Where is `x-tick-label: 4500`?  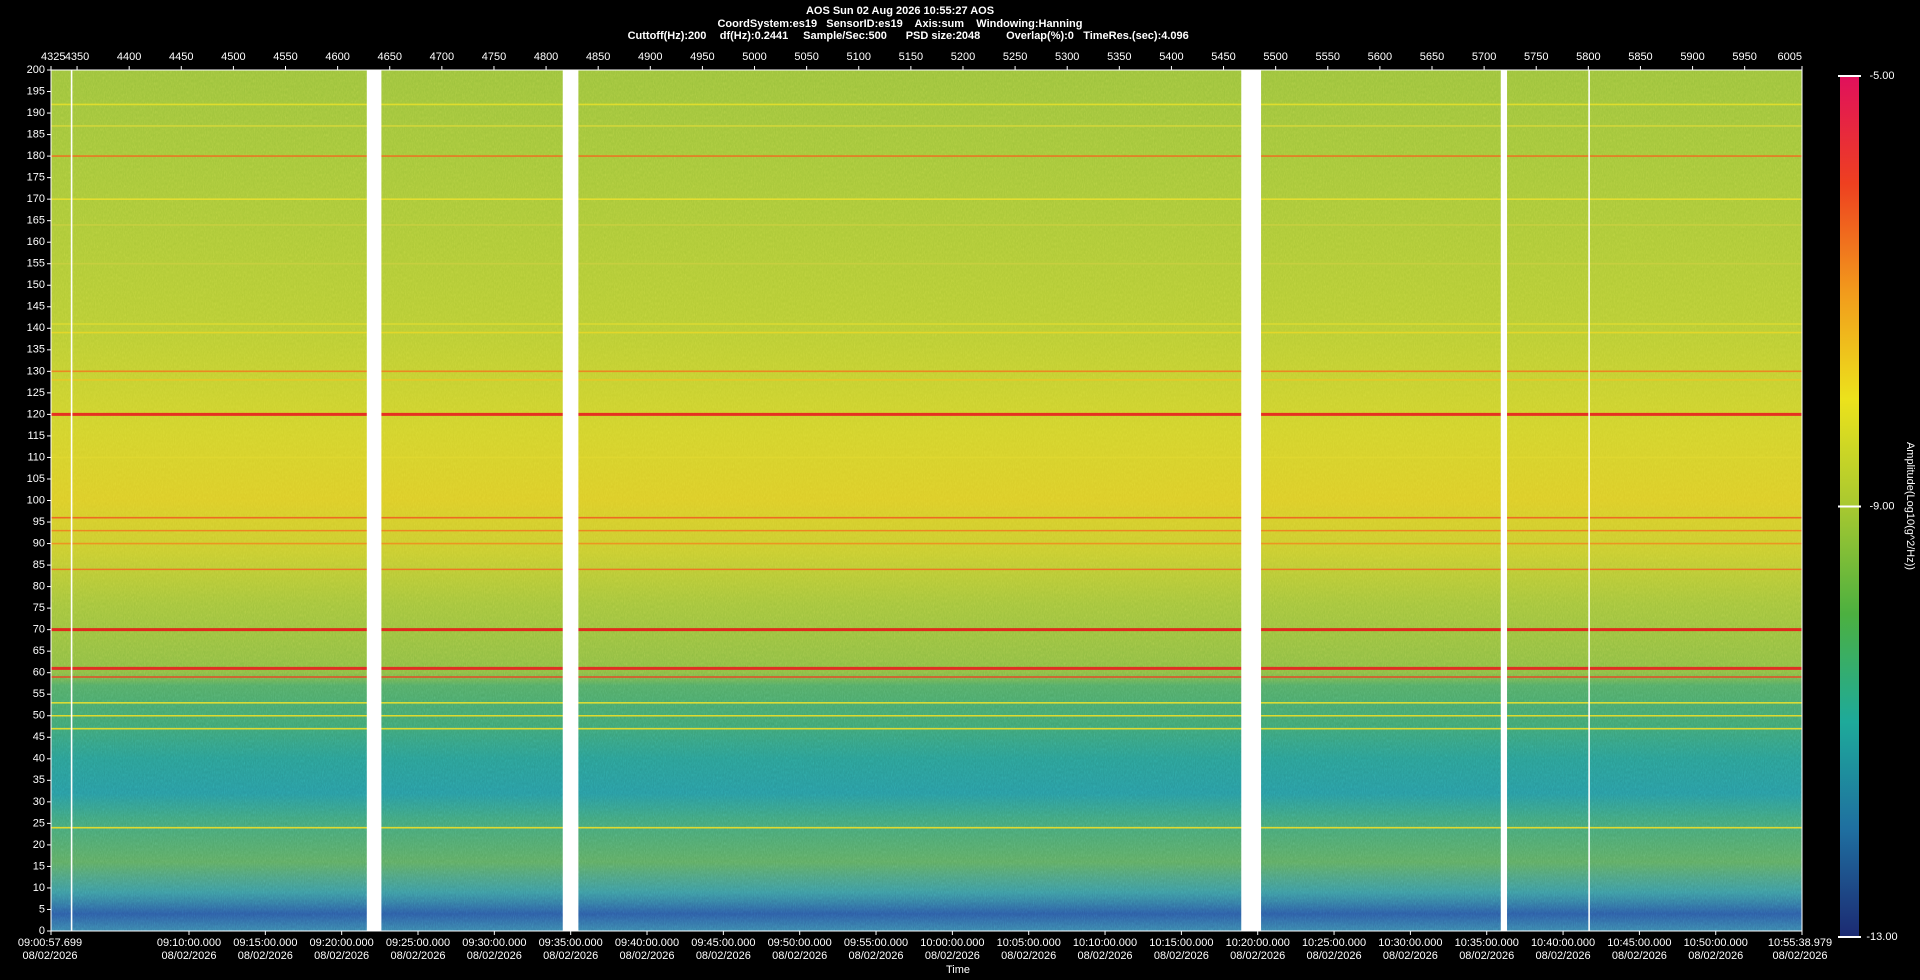
x-tick-label: 4500 is located at coordinates (233, 57).